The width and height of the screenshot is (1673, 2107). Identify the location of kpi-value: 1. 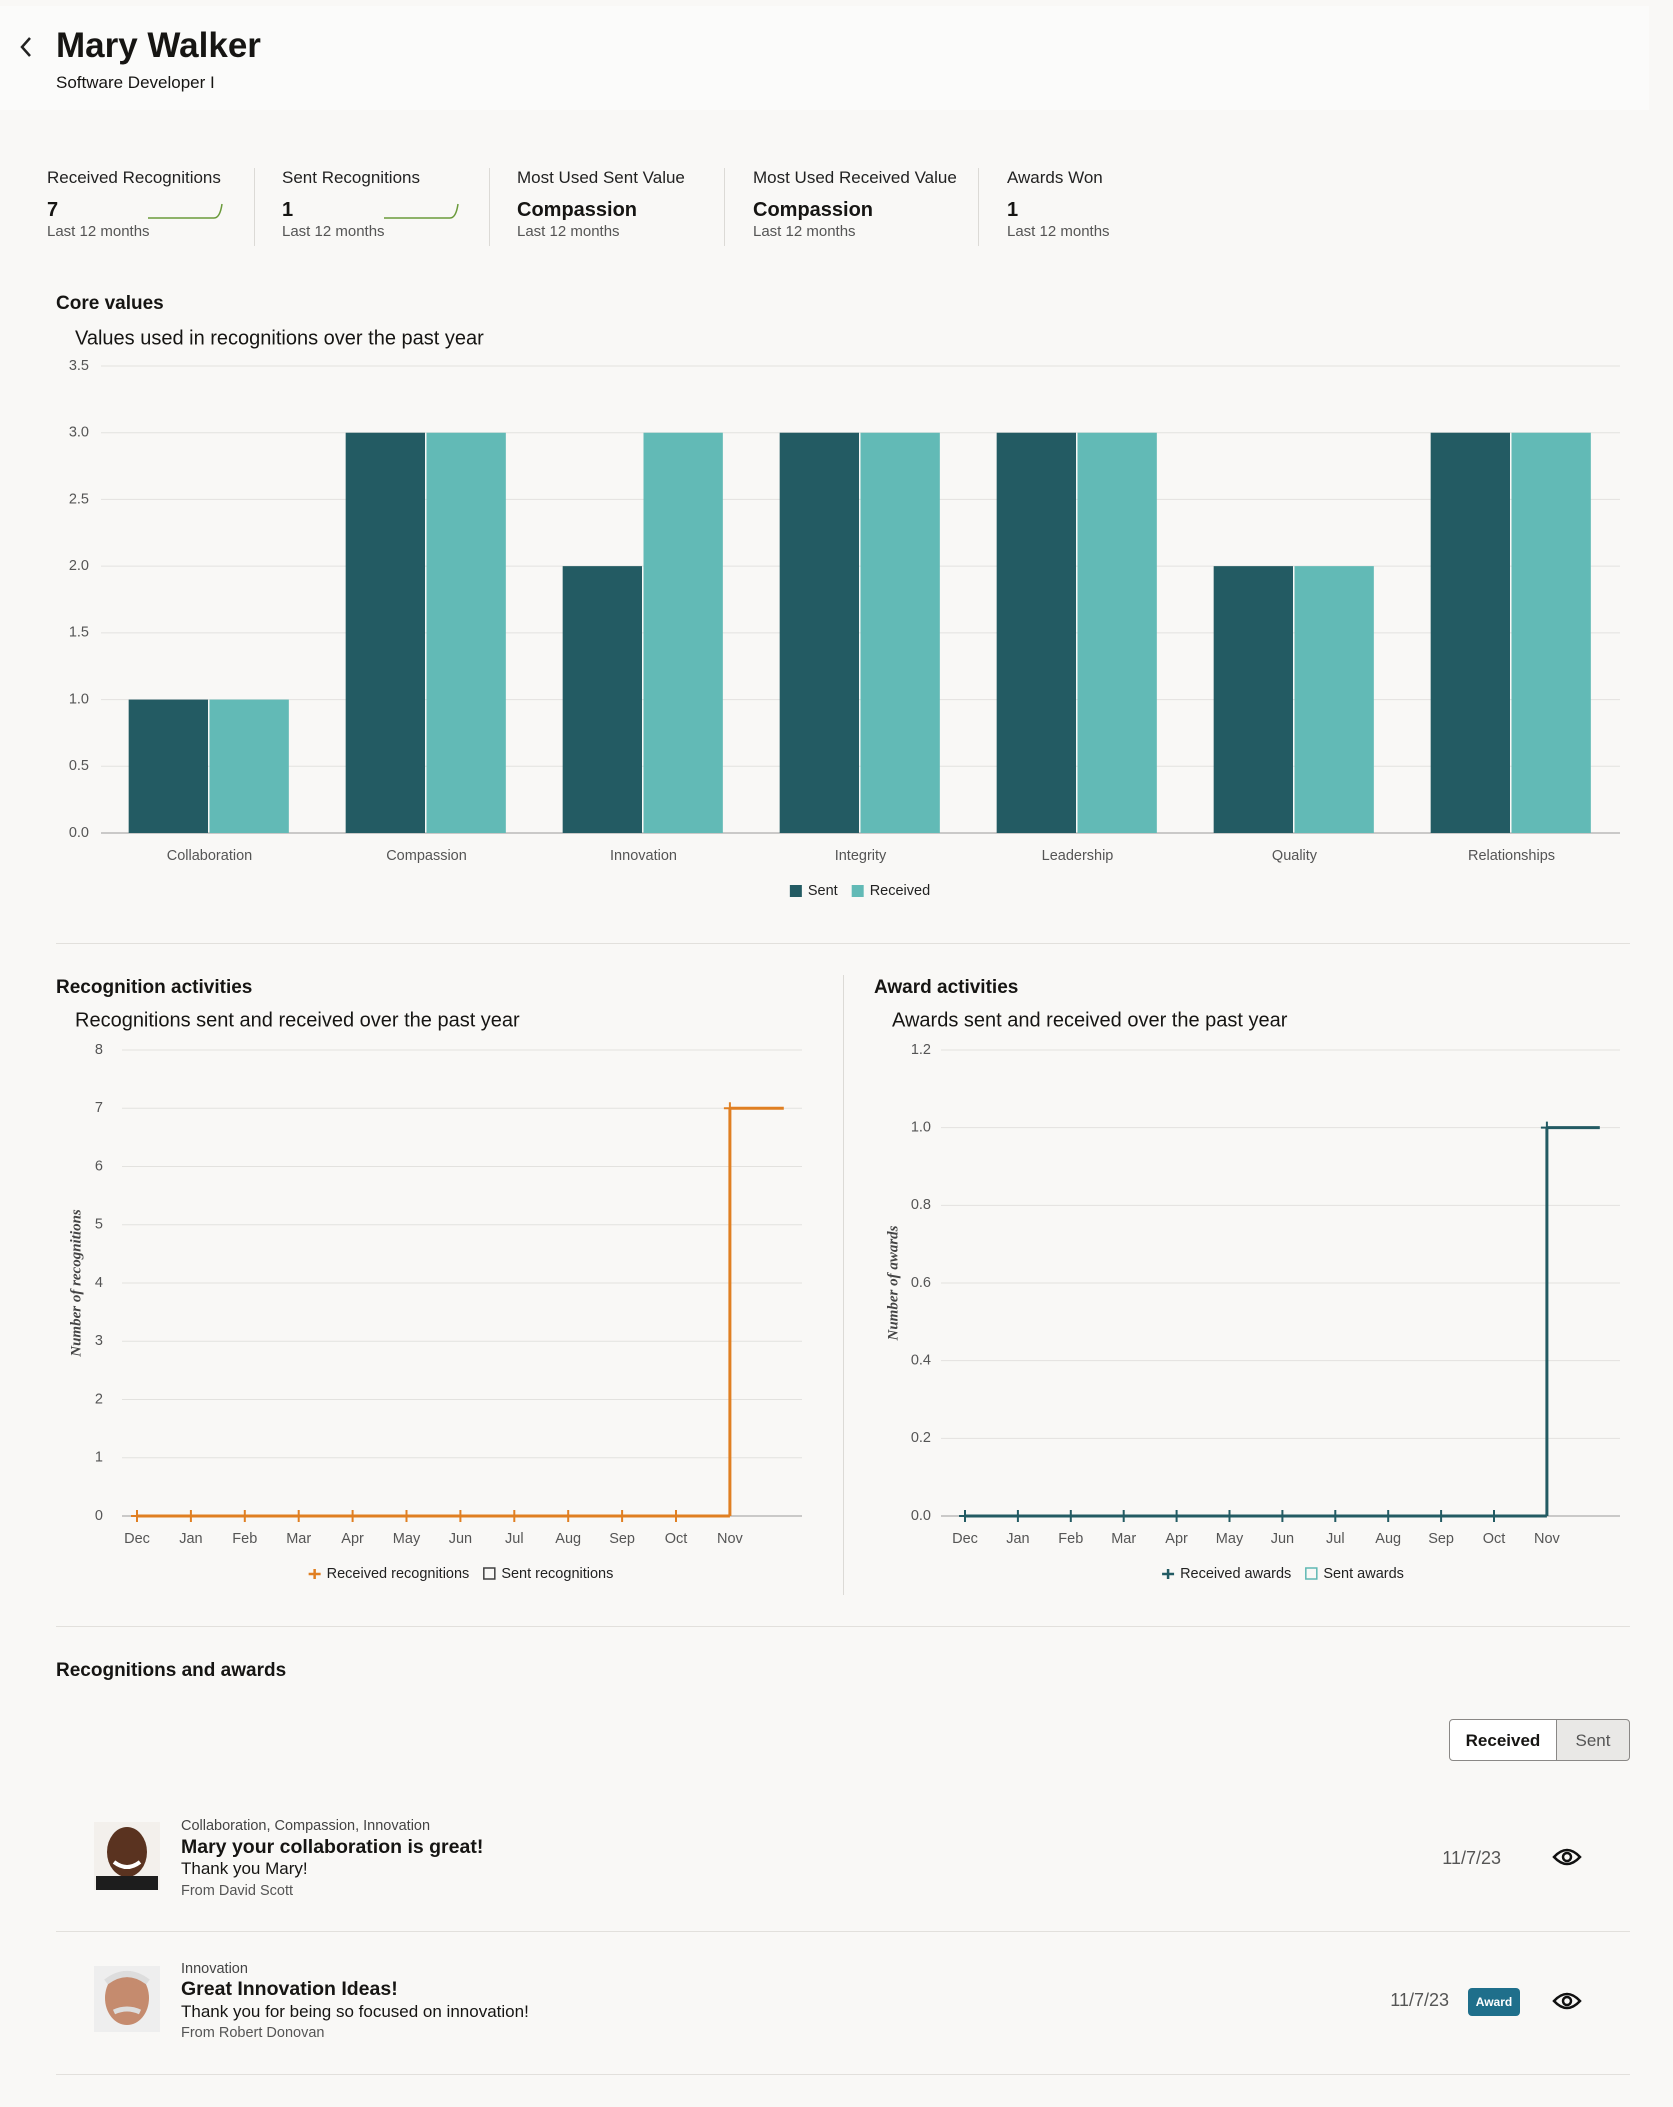
(1013, 210).